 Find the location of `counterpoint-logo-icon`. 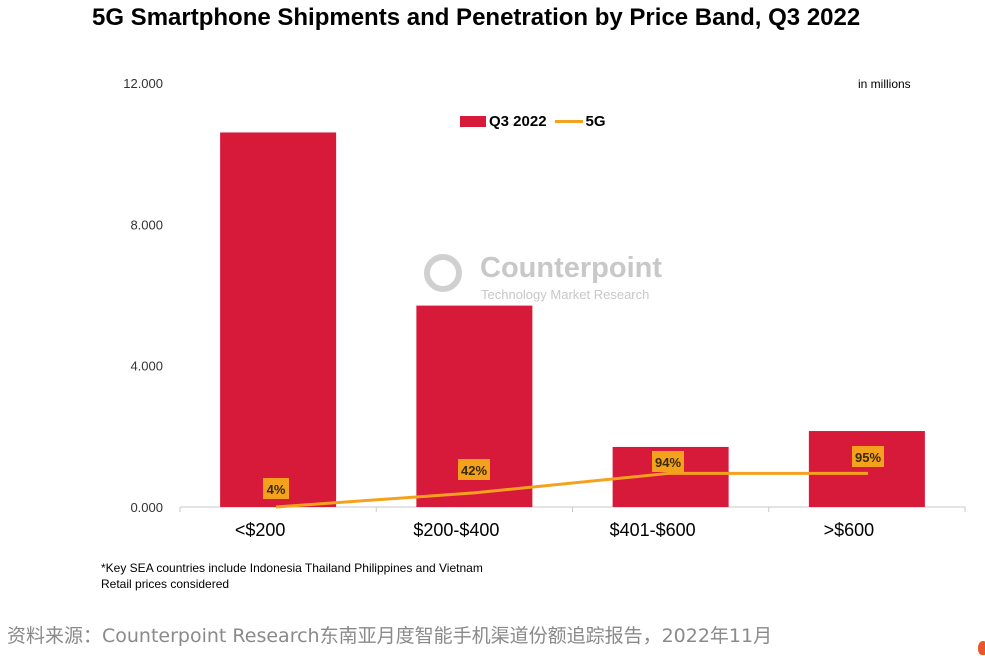

counterpoint-logo-icon is located at coordinates (443, 273).